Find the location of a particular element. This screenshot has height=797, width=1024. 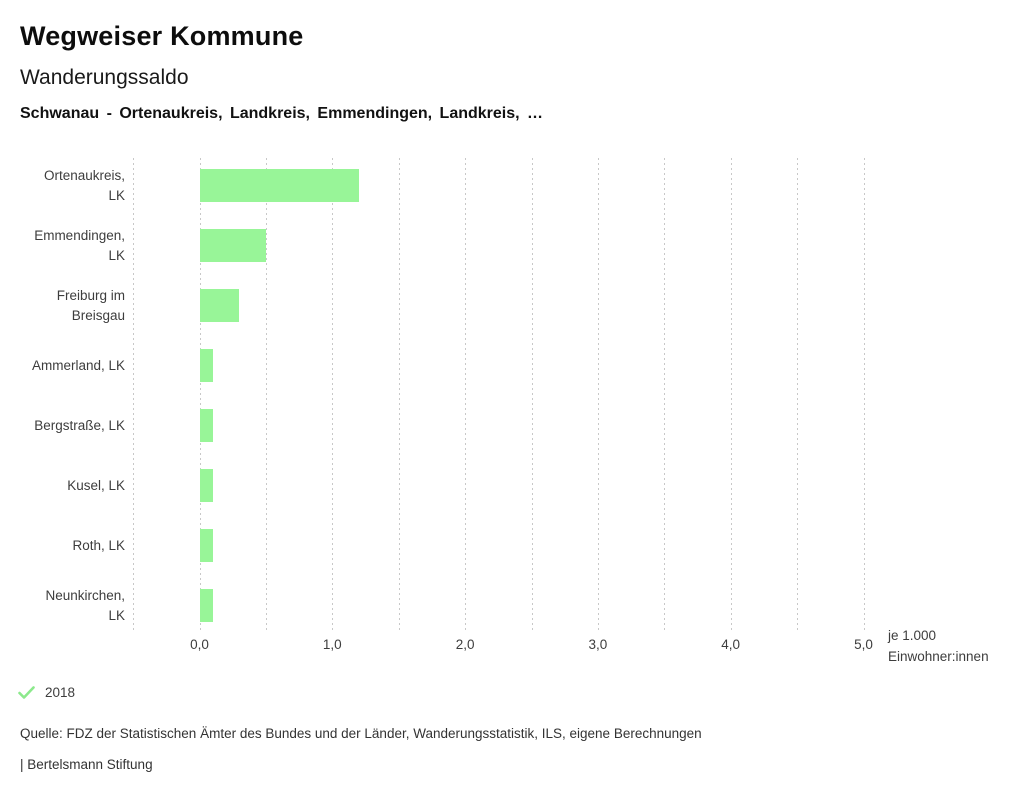

category-label: Emmendingen, LK is located at coordinates (79, 245).